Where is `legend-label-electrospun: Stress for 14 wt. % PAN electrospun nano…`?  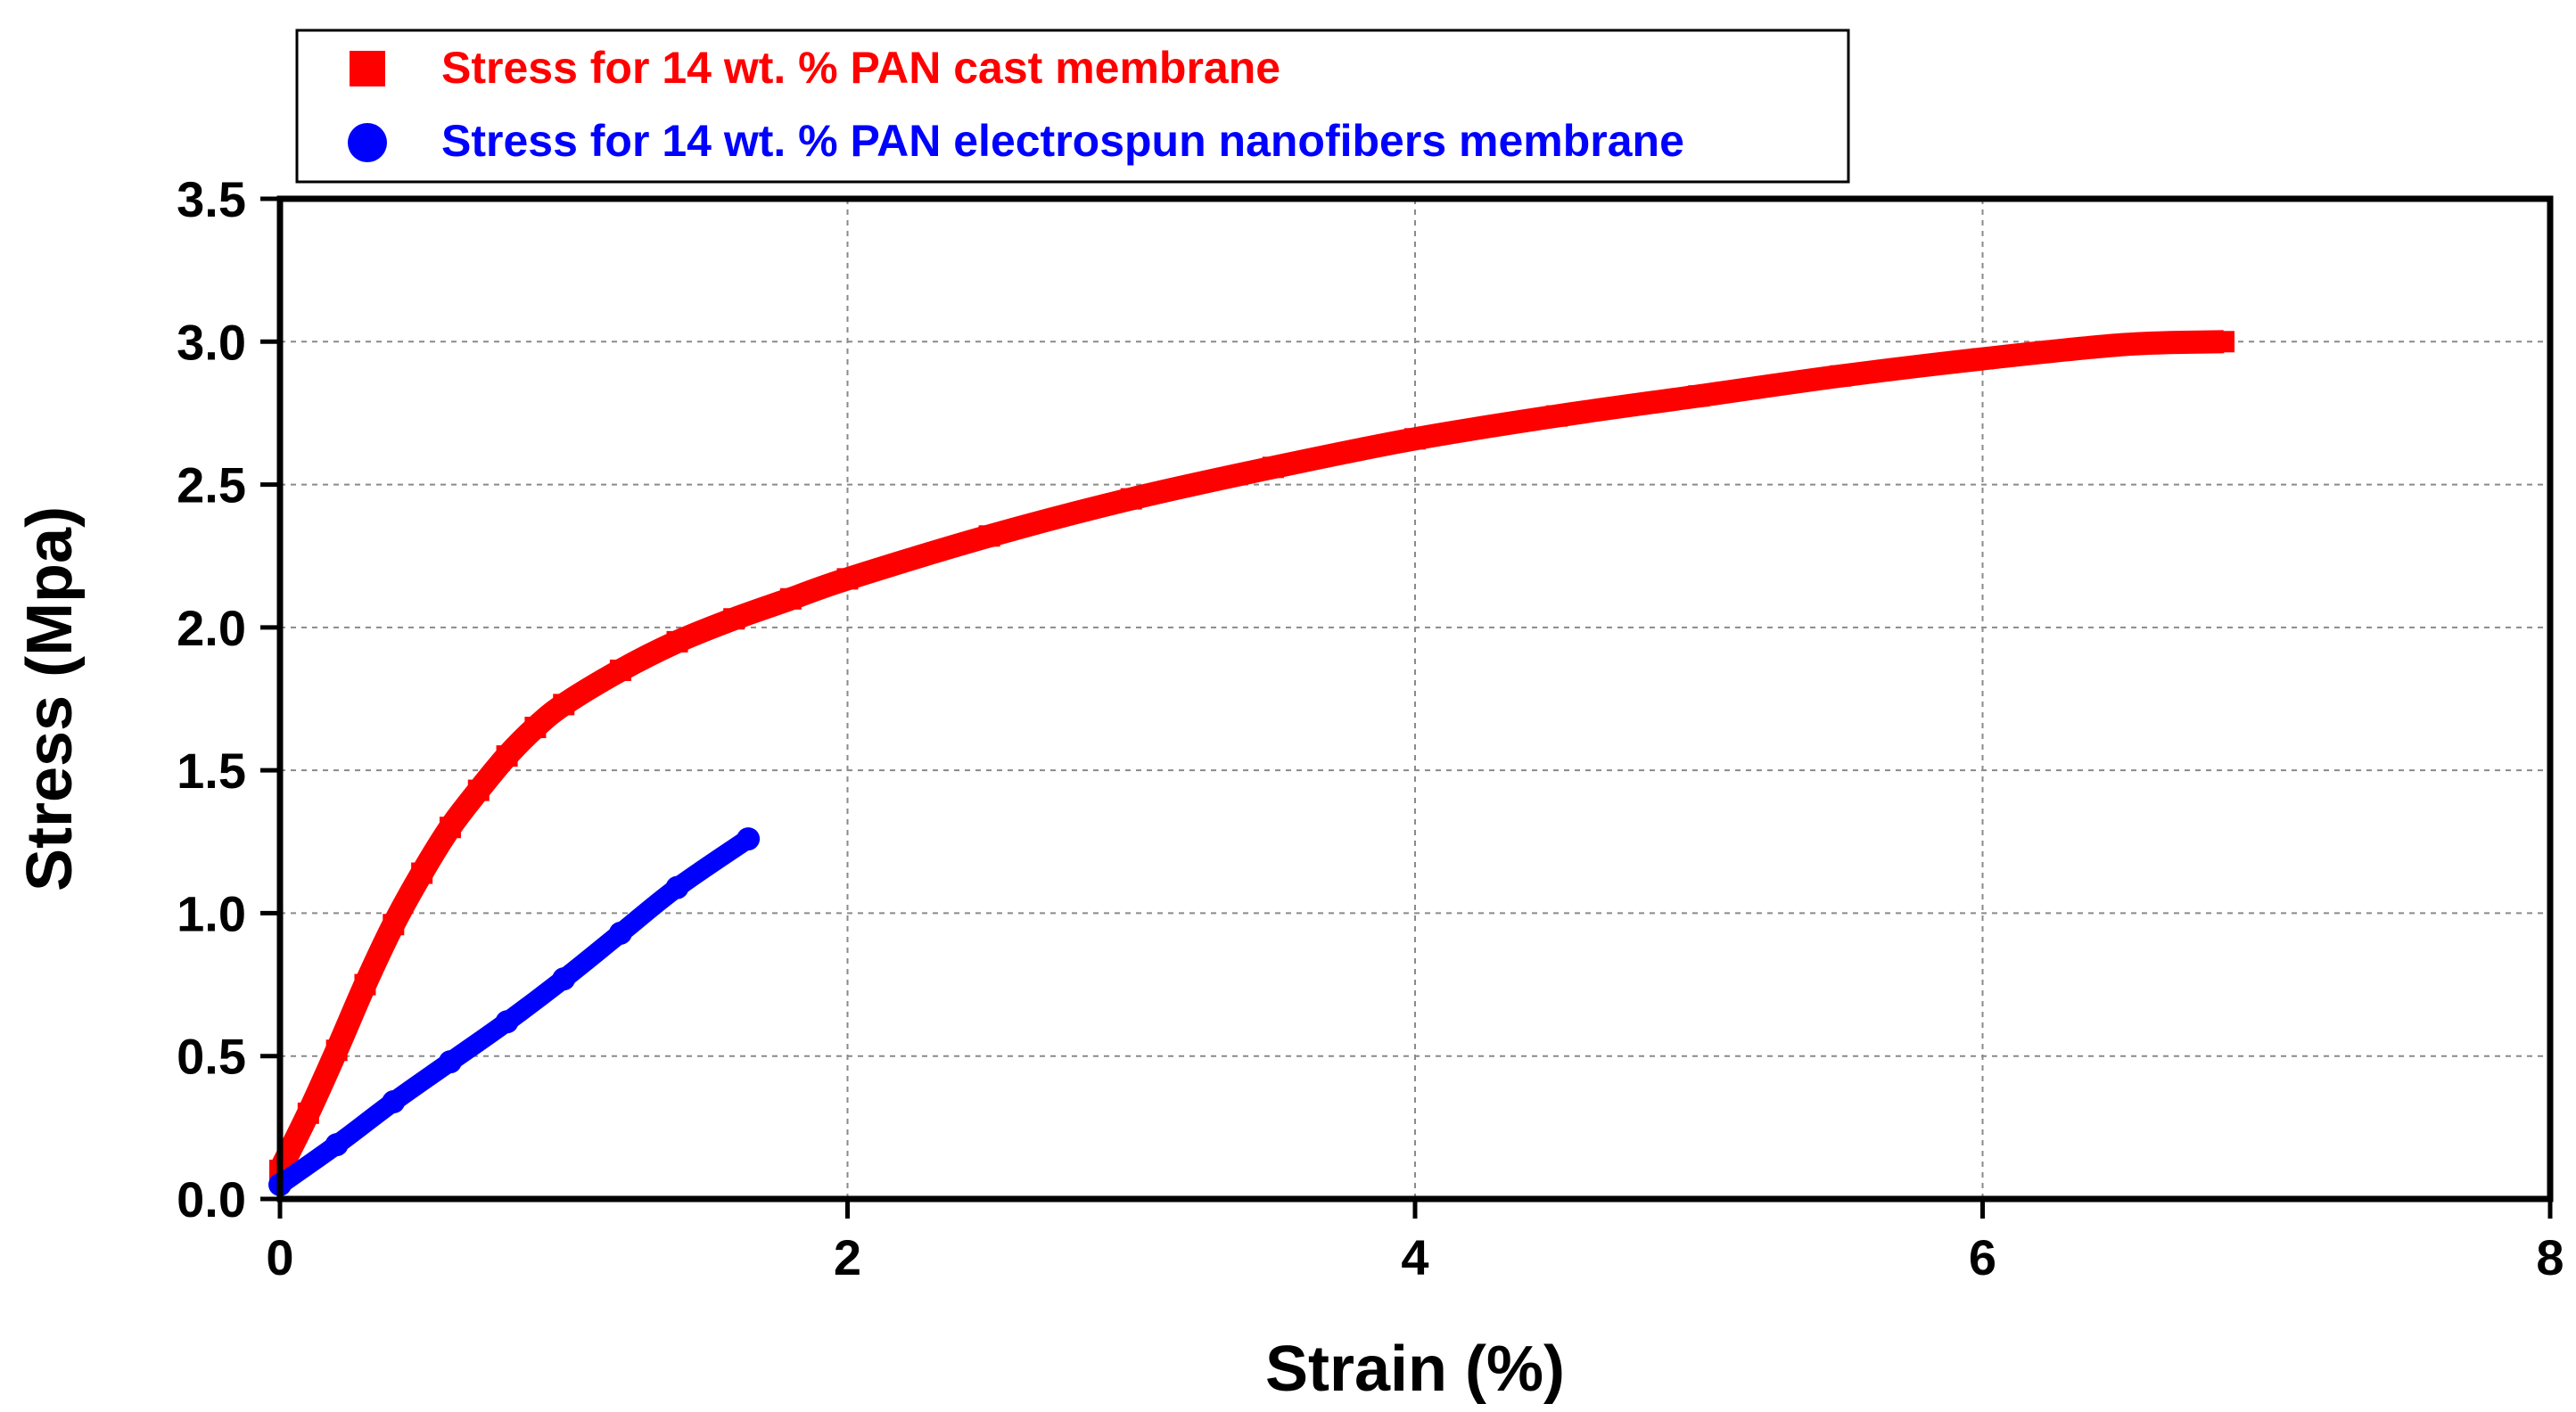
legend-label-electrospun: Stress for 14 wt. % PAN electrospun nano… is located at coordinates (1062, 141).